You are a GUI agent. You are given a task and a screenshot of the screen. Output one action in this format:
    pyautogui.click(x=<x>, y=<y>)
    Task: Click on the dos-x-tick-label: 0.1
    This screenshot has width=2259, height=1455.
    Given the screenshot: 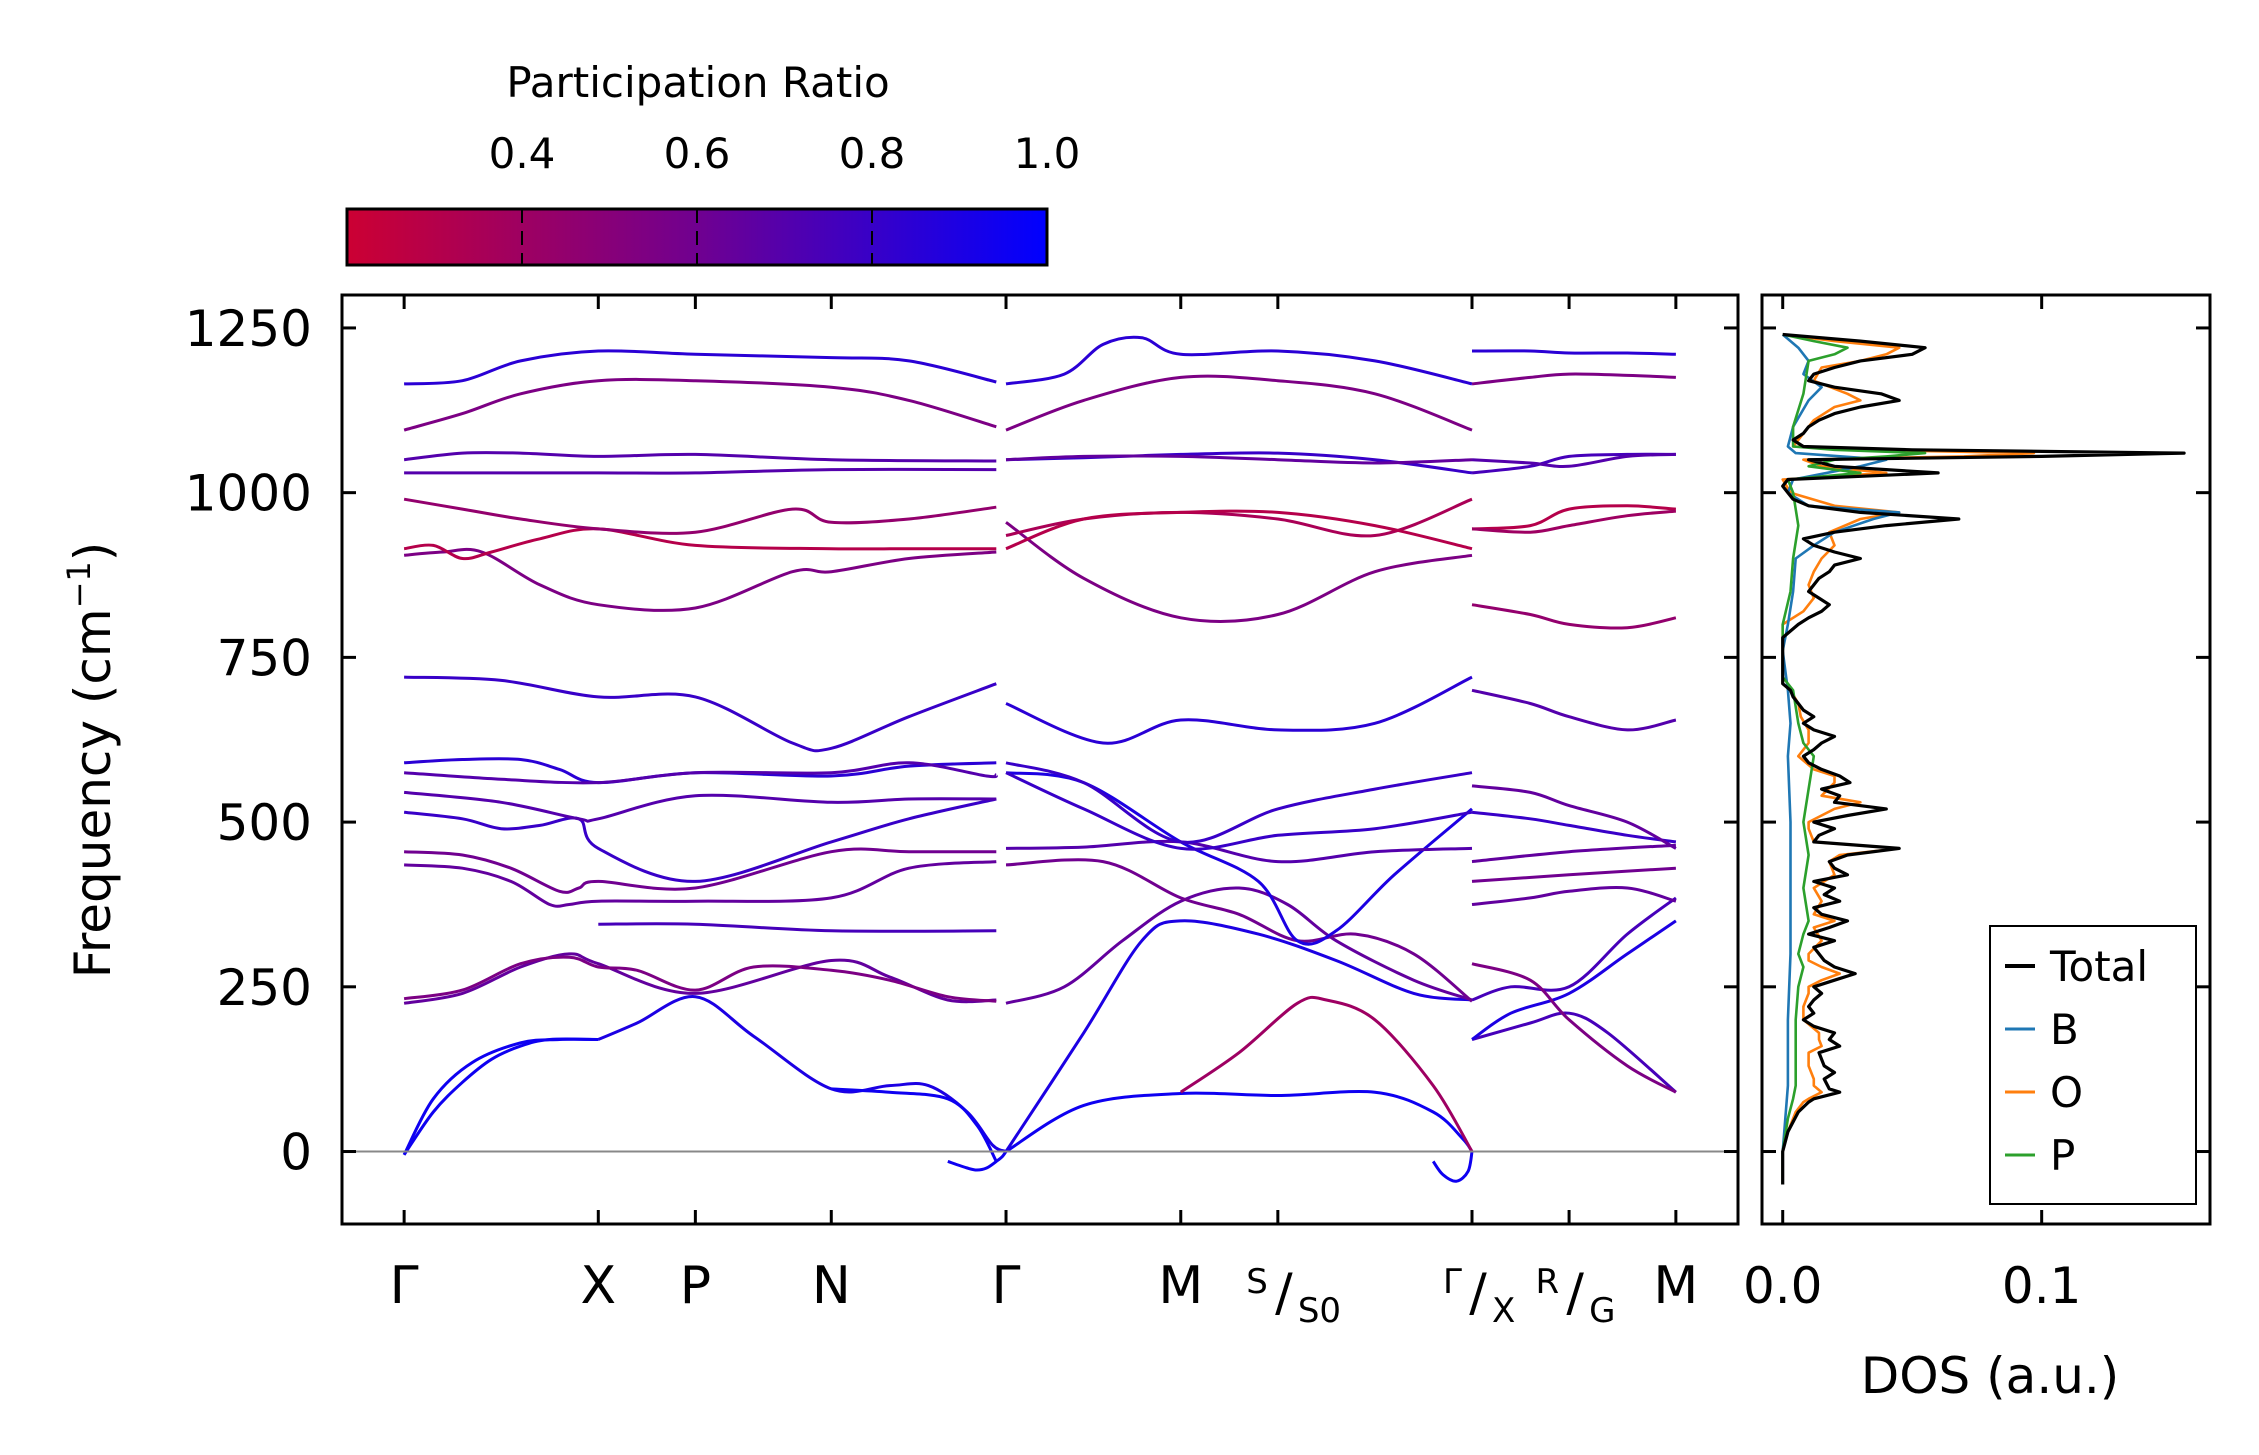 What is the action you would take?
    pyautogui.click(x=2042, y=1286)
    